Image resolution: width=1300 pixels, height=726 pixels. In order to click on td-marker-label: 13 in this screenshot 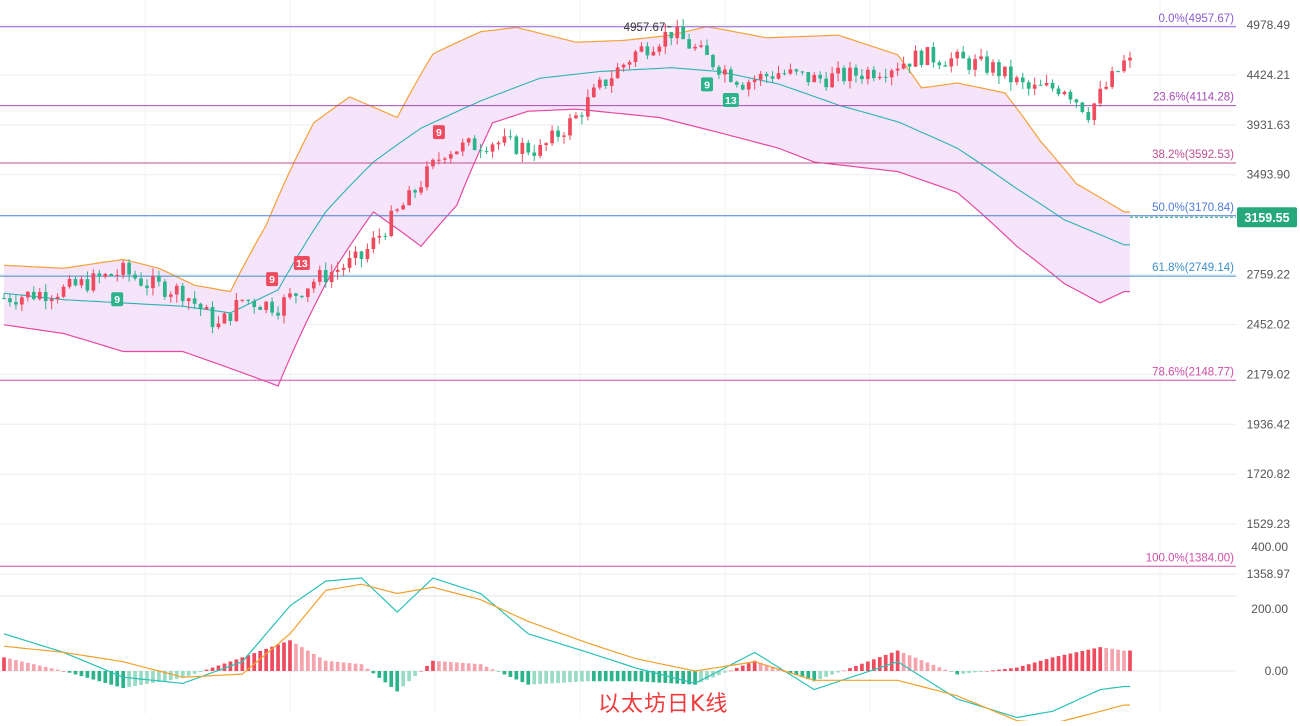, I will do `click(302, 264)`.